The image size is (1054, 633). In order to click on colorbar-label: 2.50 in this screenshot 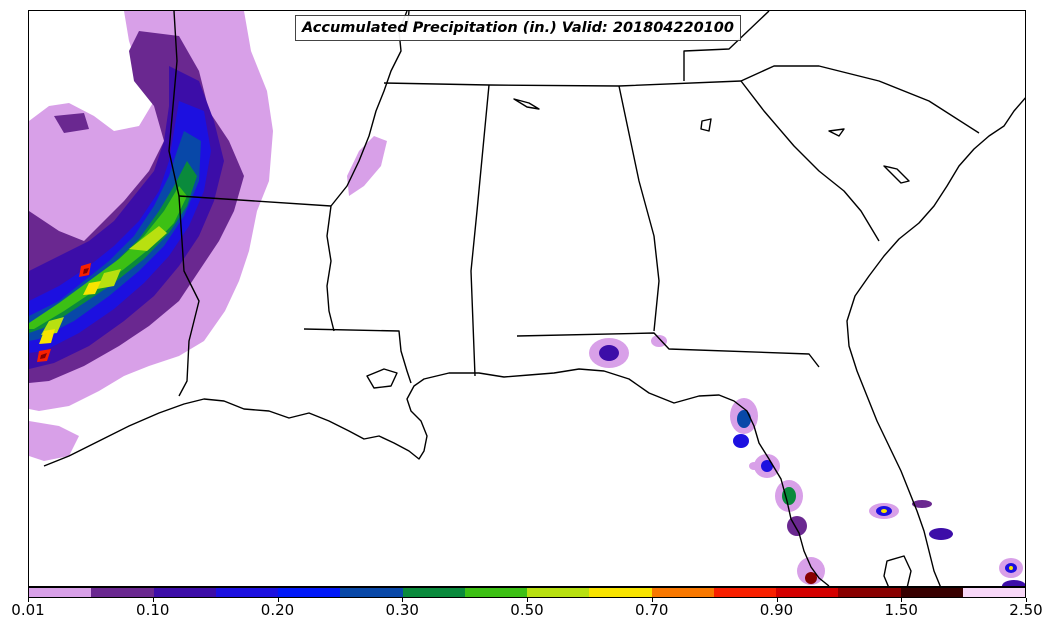, I will do `click(1026, 610)`.